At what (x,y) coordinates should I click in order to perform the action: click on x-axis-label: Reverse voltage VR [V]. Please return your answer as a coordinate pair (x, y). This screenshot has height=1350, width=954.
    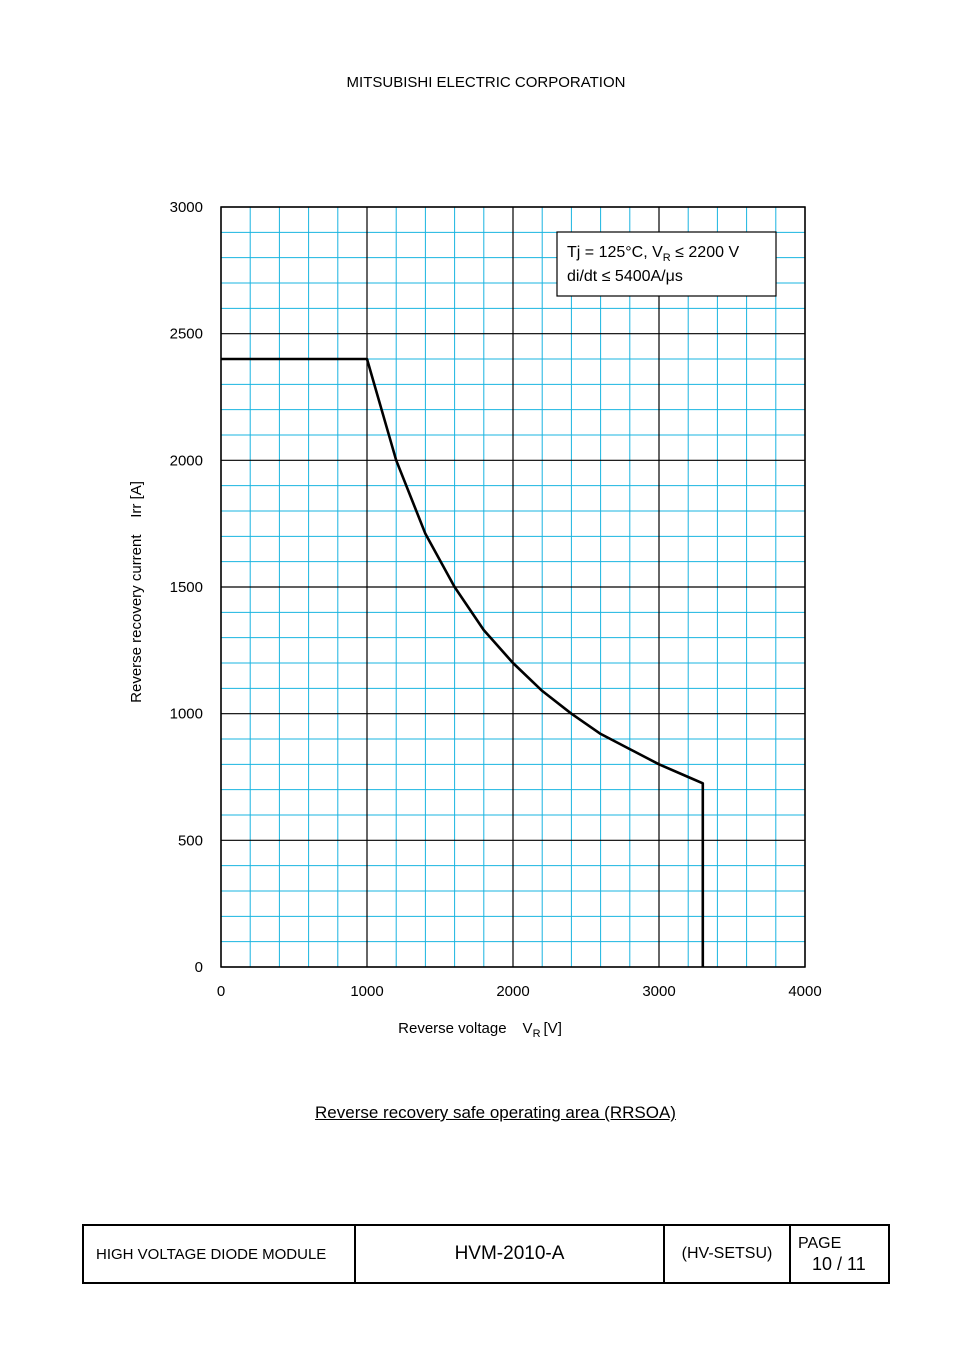
    Looking at the image, I should click on (480, 1030).